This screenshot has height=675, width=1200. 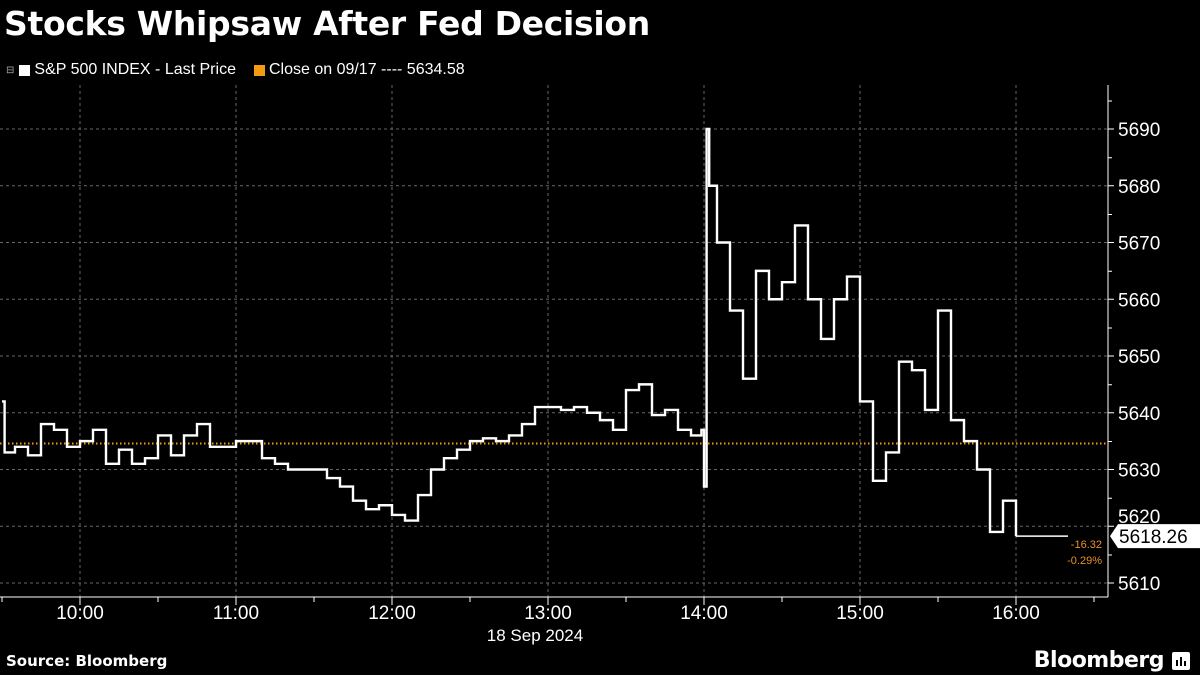 I want to click on legend-item-close: Close on 09/17 ---- 5634.58, so click(x=359, y=70).